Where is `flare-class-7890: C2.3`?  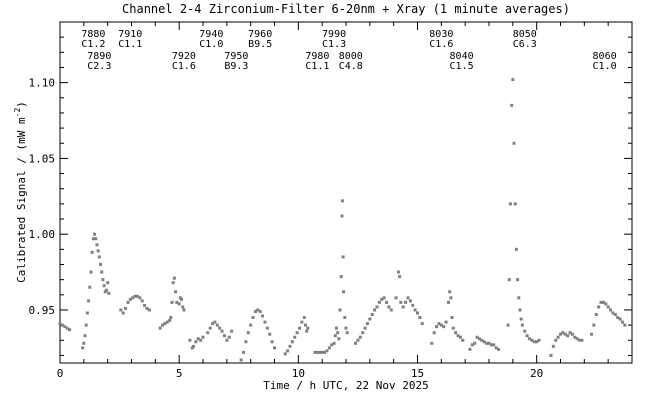 flare-class-7890: C2.3 is located at coordinates (99, 66).